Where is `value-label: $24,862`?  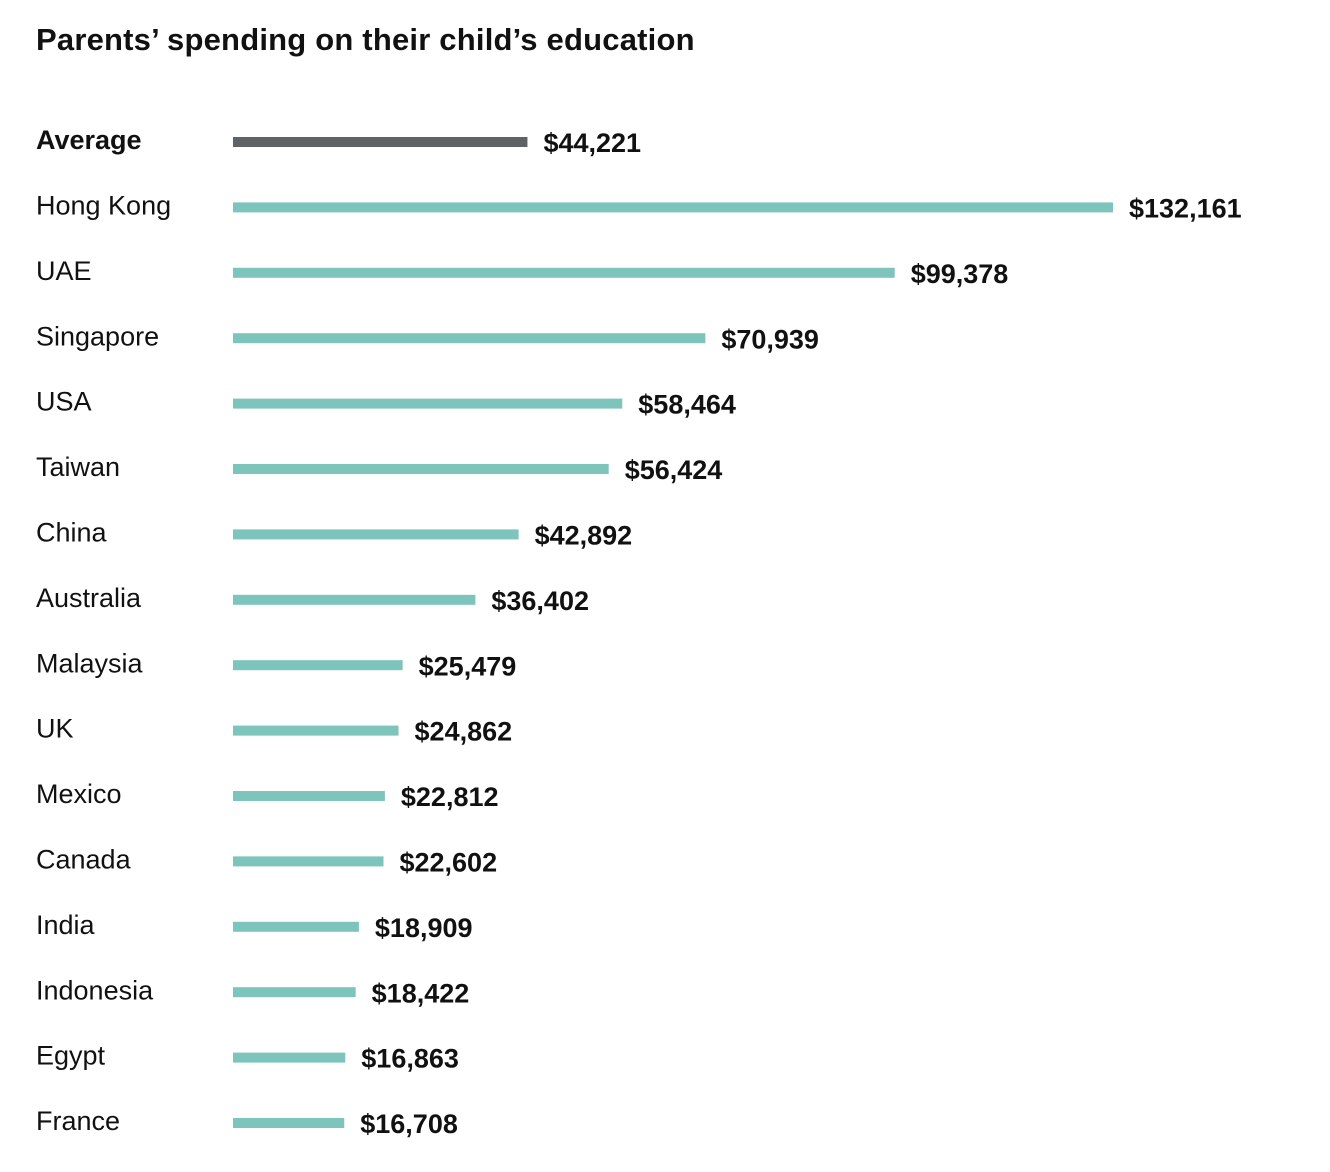 value-label: $24,862 is located at coordinates (464, 732).